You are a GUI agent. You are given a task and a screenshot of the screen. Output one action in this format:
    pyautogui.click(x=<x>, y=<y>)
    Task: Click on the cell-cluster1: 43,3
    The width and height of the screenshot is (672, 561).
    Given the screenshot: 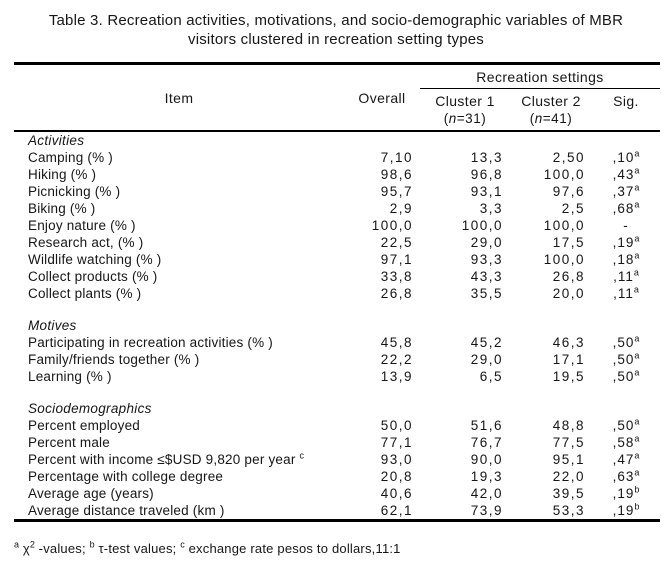 What is the action you would take?
    pyautogui.click(x=486, y=276)
    